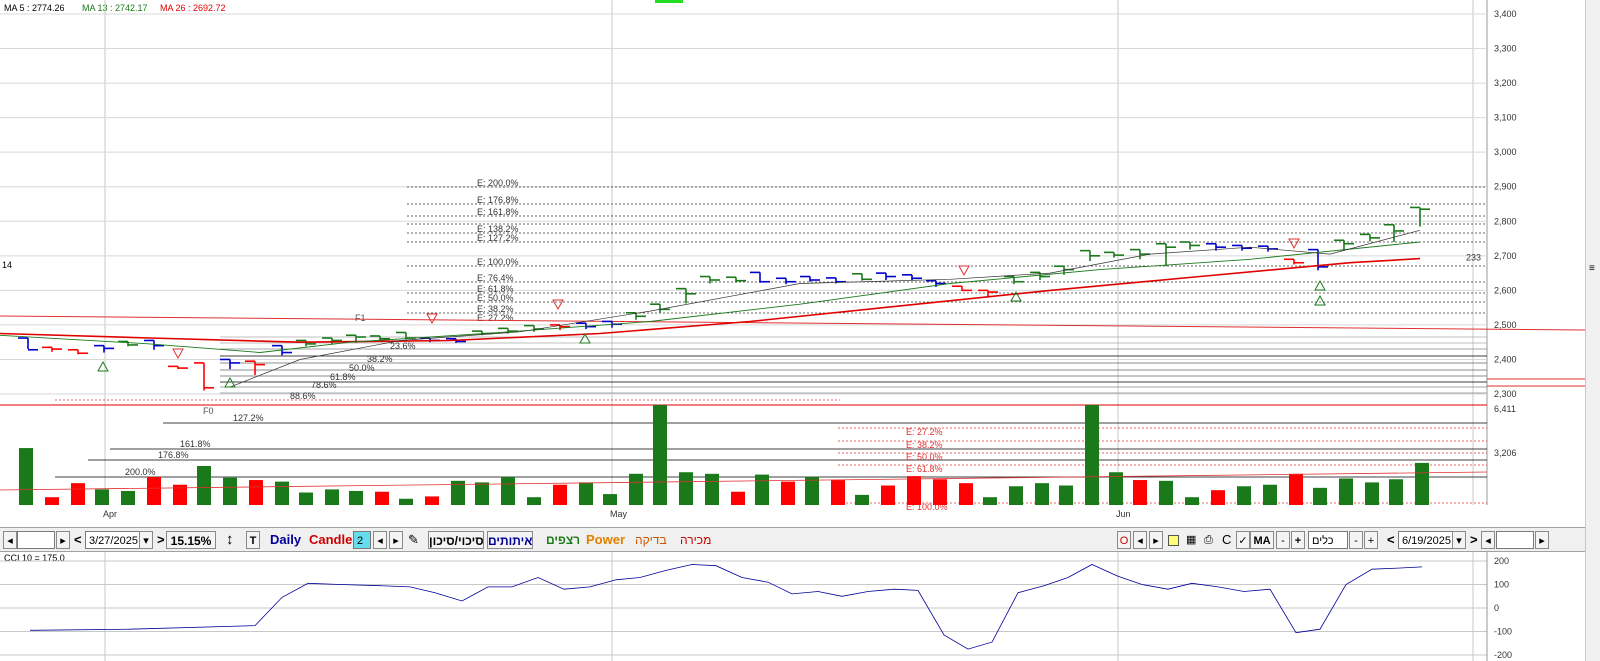  I want to click on check-button: בדיקה, so click(651, 540).